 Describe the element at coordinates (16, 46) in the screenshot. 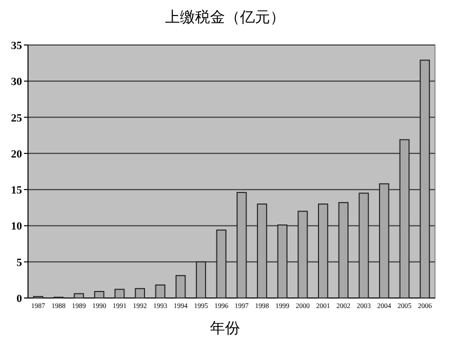

I see `y-tick-label: 35` at that location.